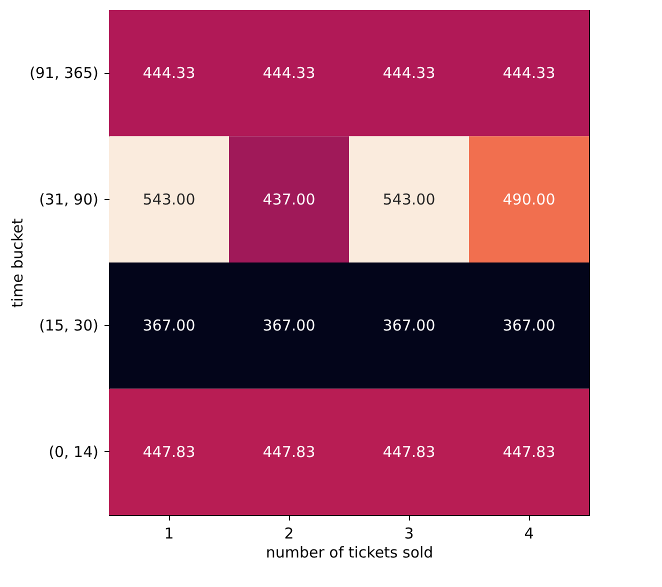 The image size is (662, 587). I want to click on x-tick-label: 3, so click(409, 533).